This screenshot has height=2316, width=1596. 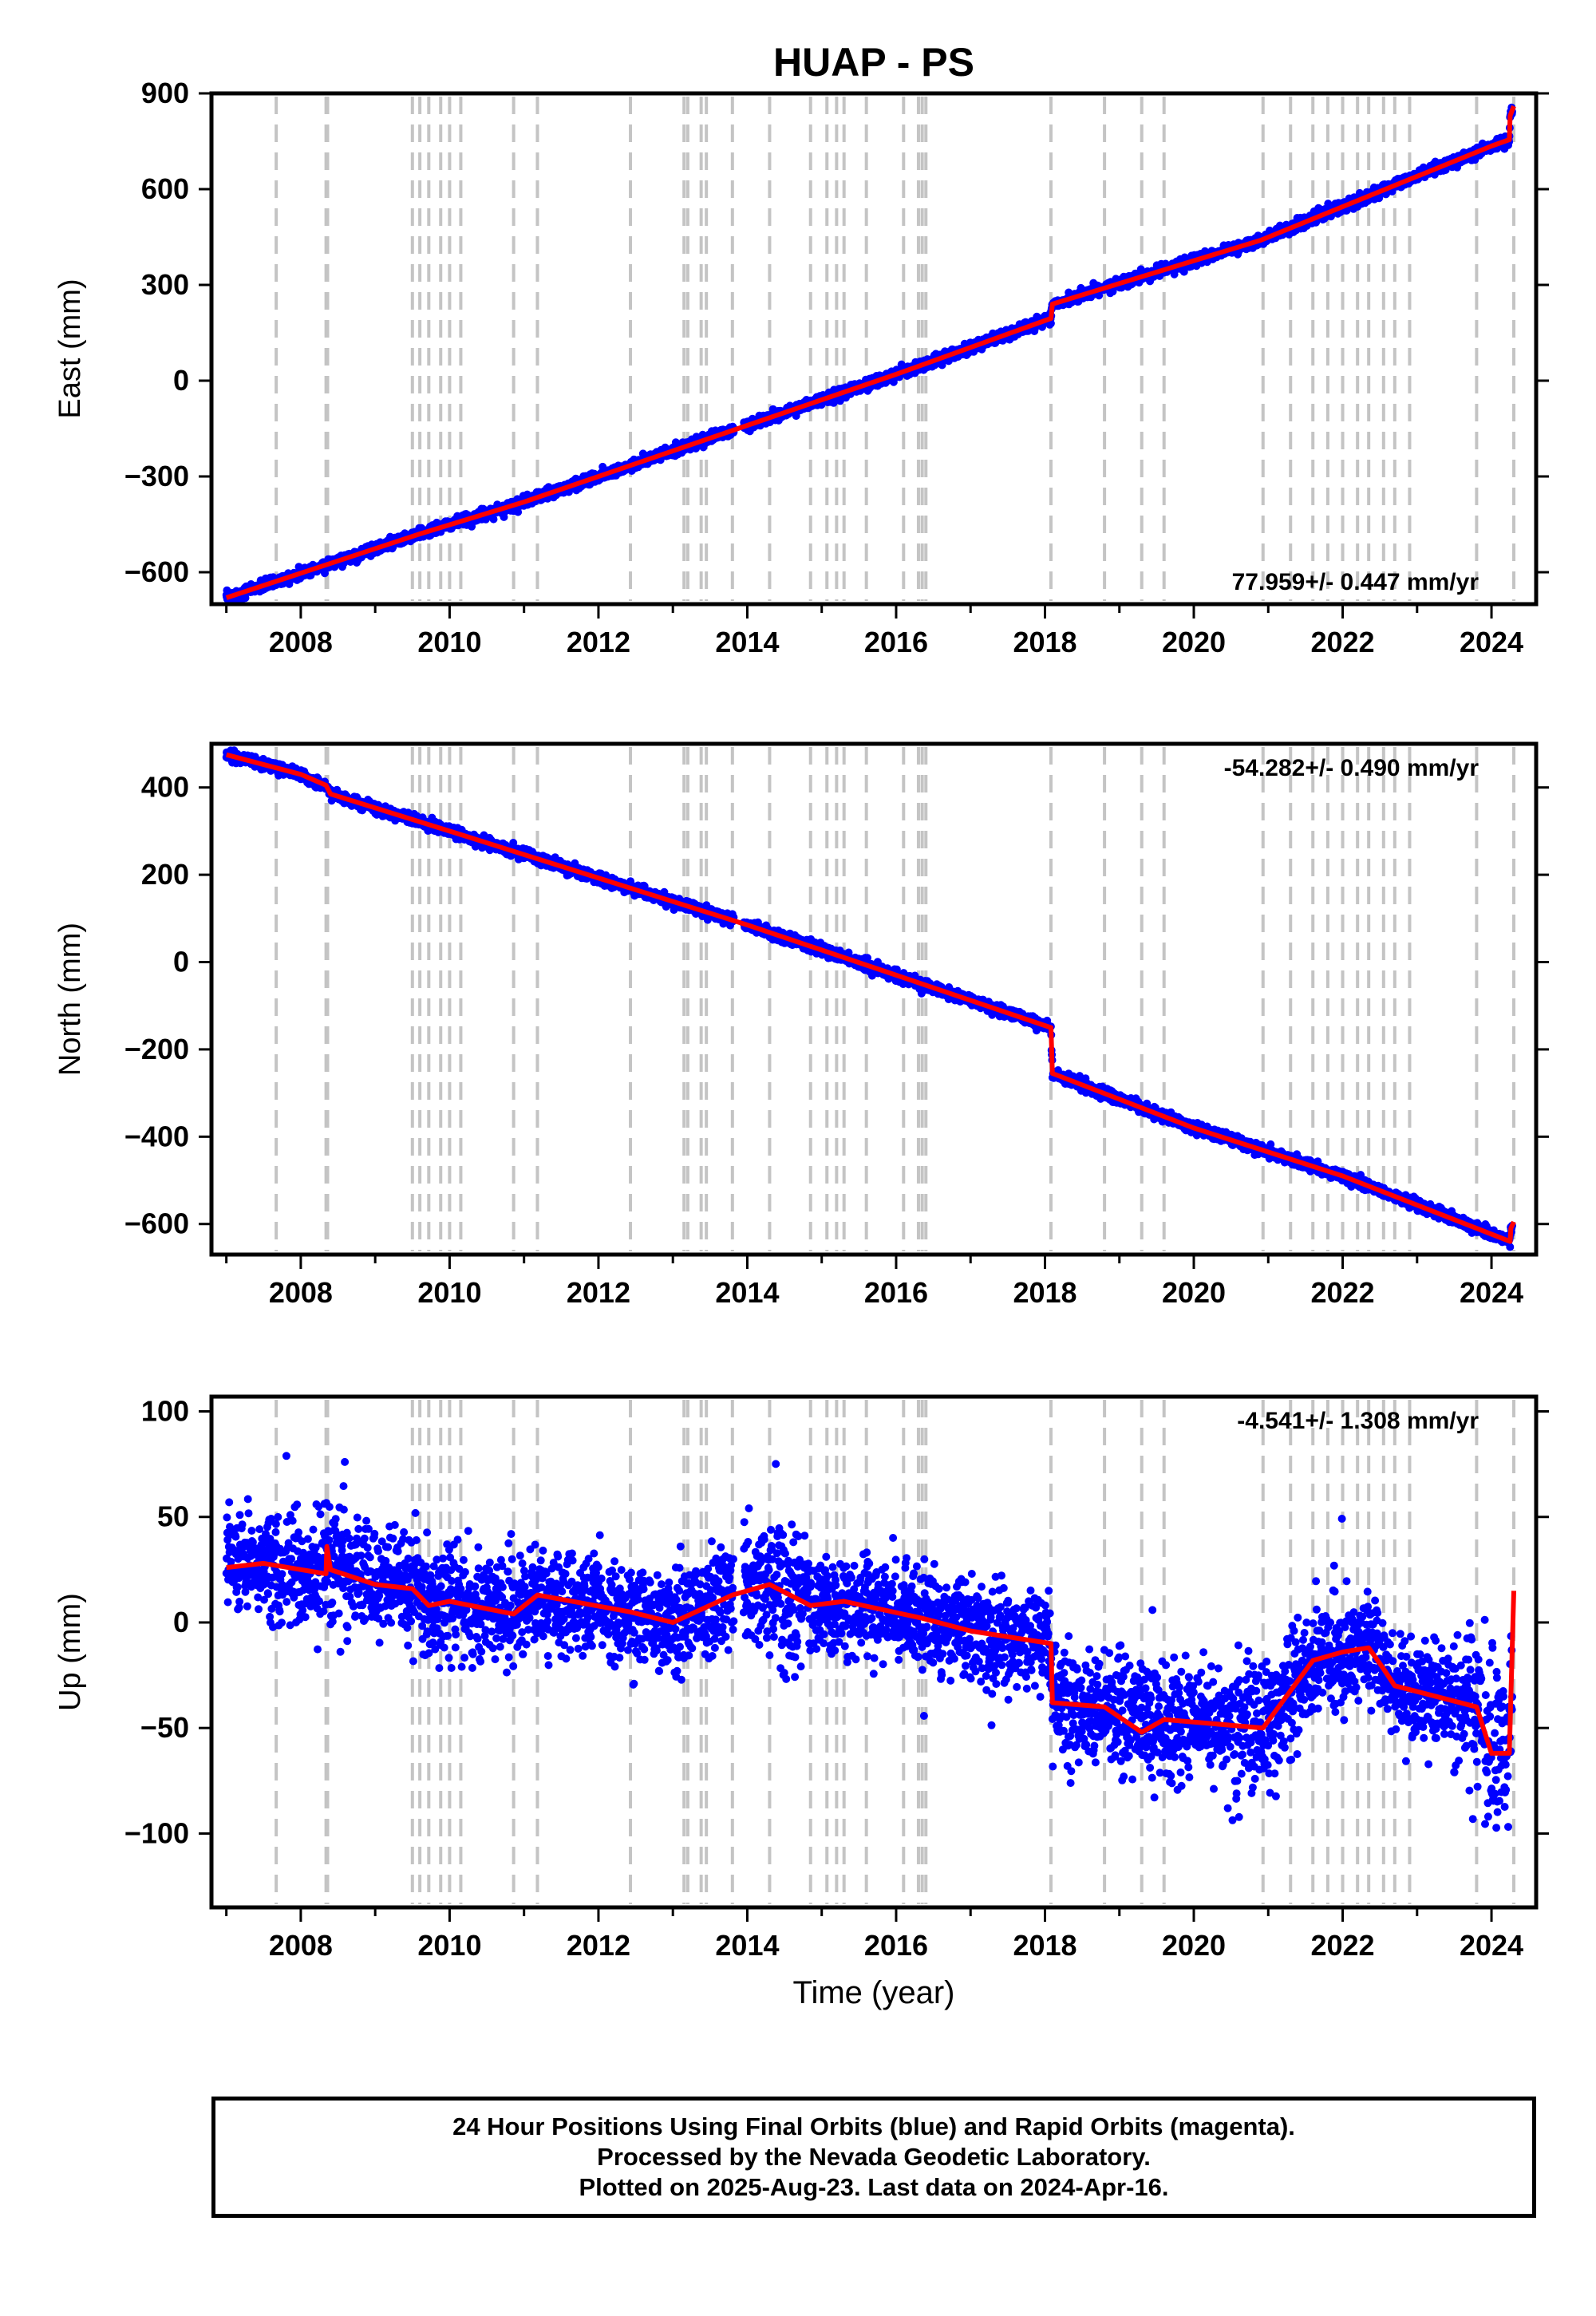 I want to click on y-tick-label: 100, so click(x=165, y=1411).